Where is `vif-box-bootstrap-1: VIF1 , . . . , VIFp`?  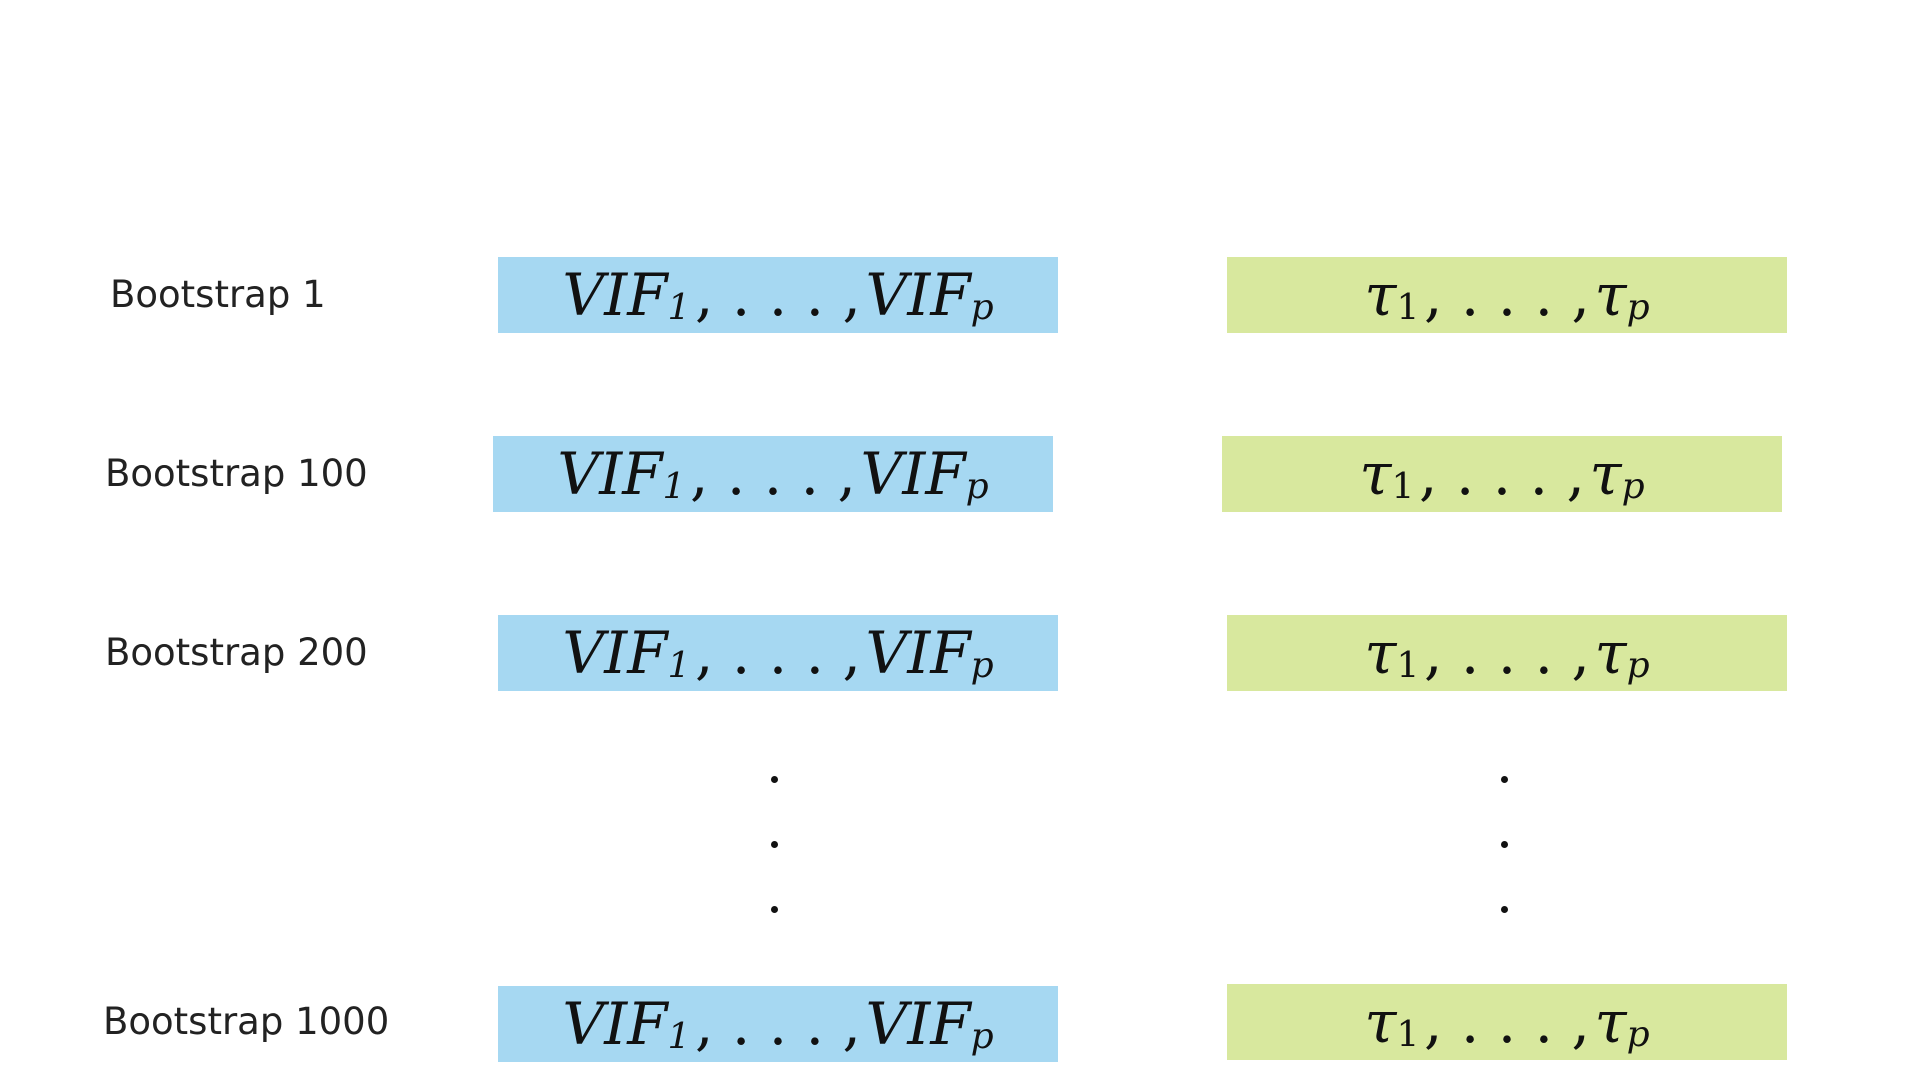
vif-box-bootstrap-1: VIF1 , . . . , VIFp is located at coordinates (778, 295).